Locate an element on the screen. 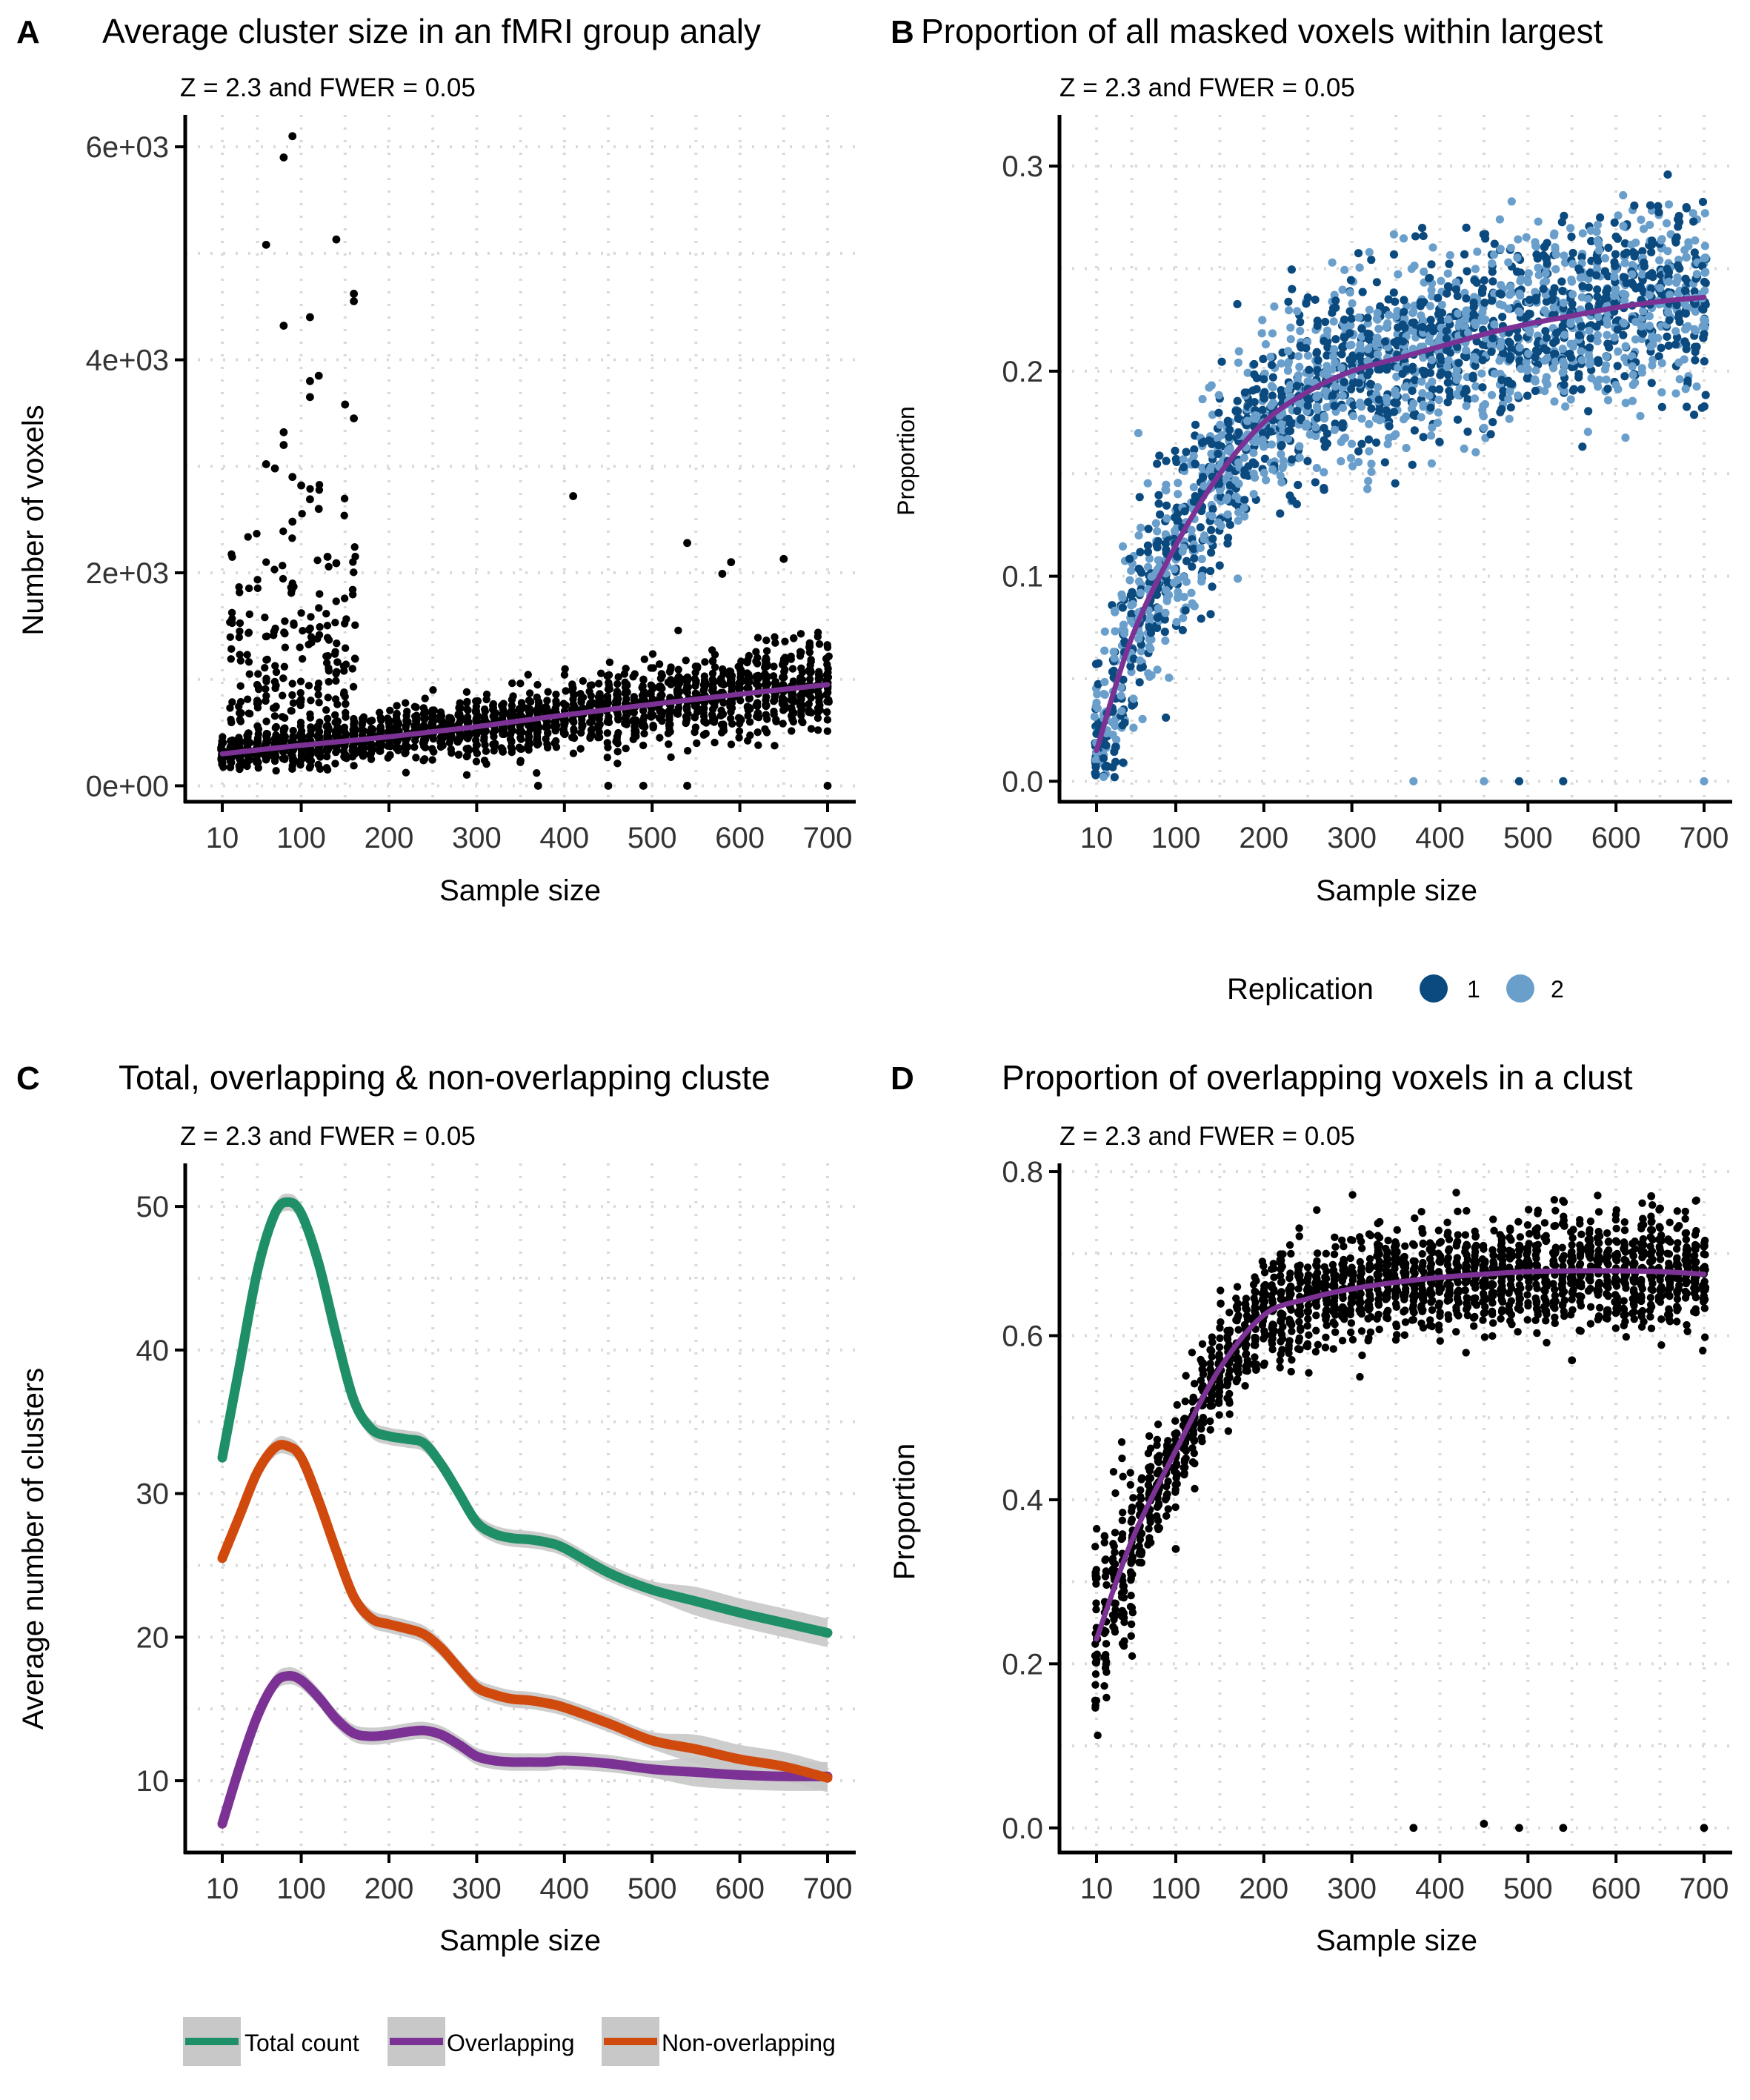 The image size is (1750, 2100). x-tick-label: 700 is located at coordinates (828, 1889).